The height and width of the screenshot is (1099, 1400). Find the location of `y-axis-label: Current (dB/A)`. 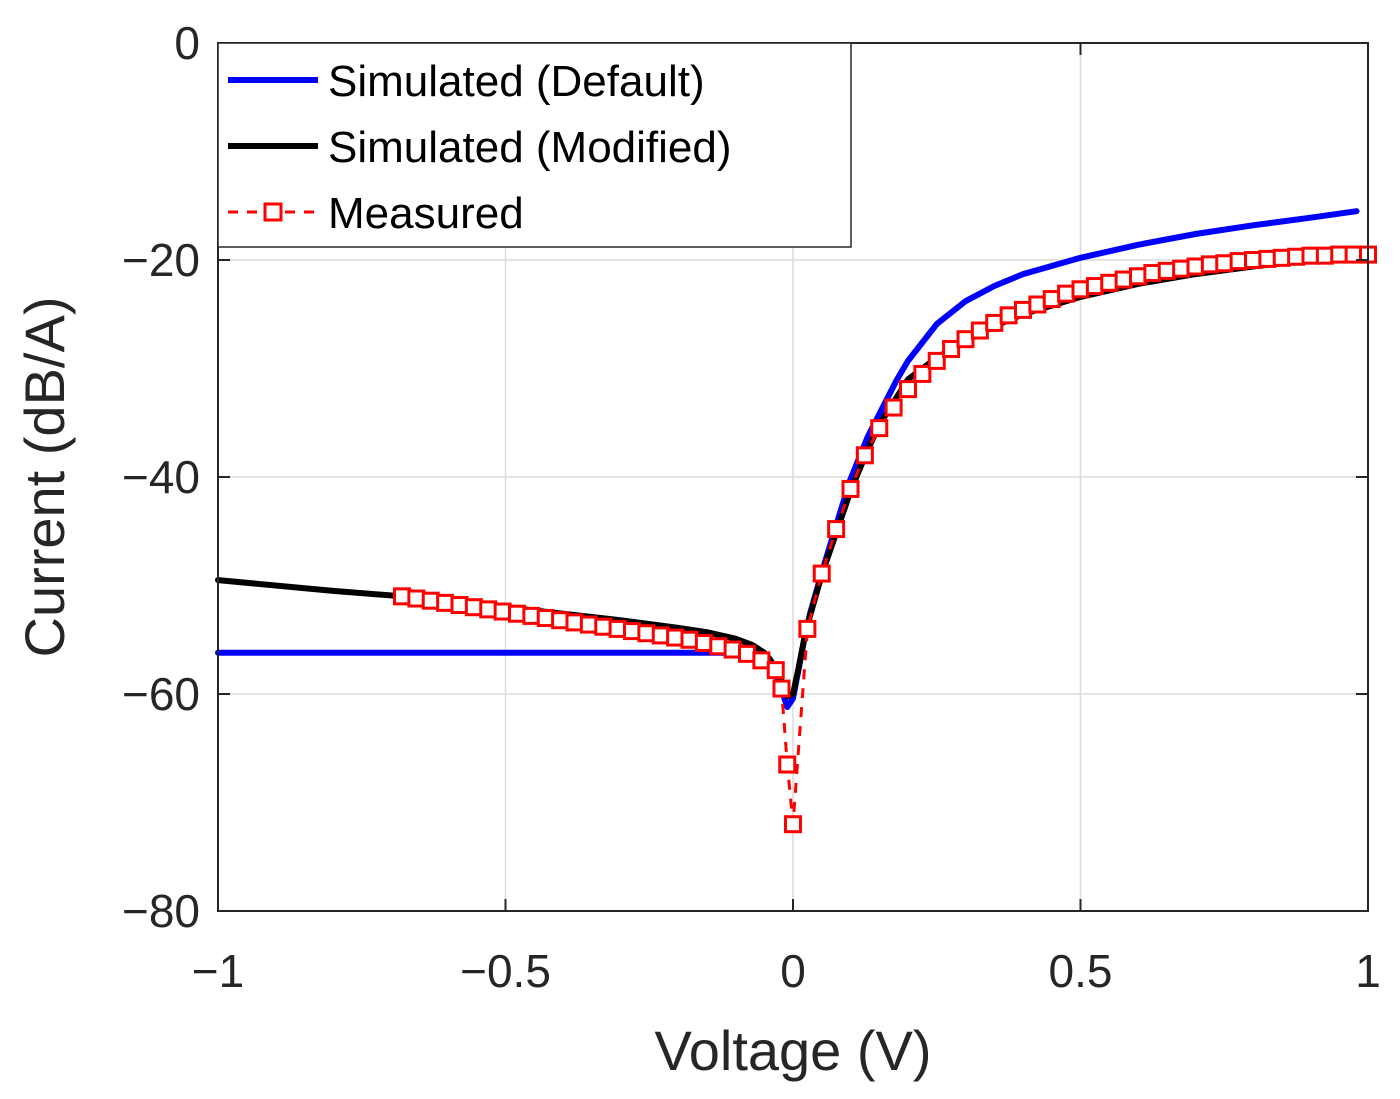

y-axis-label: Current (dB/A) is located at coordinates (44, 477).